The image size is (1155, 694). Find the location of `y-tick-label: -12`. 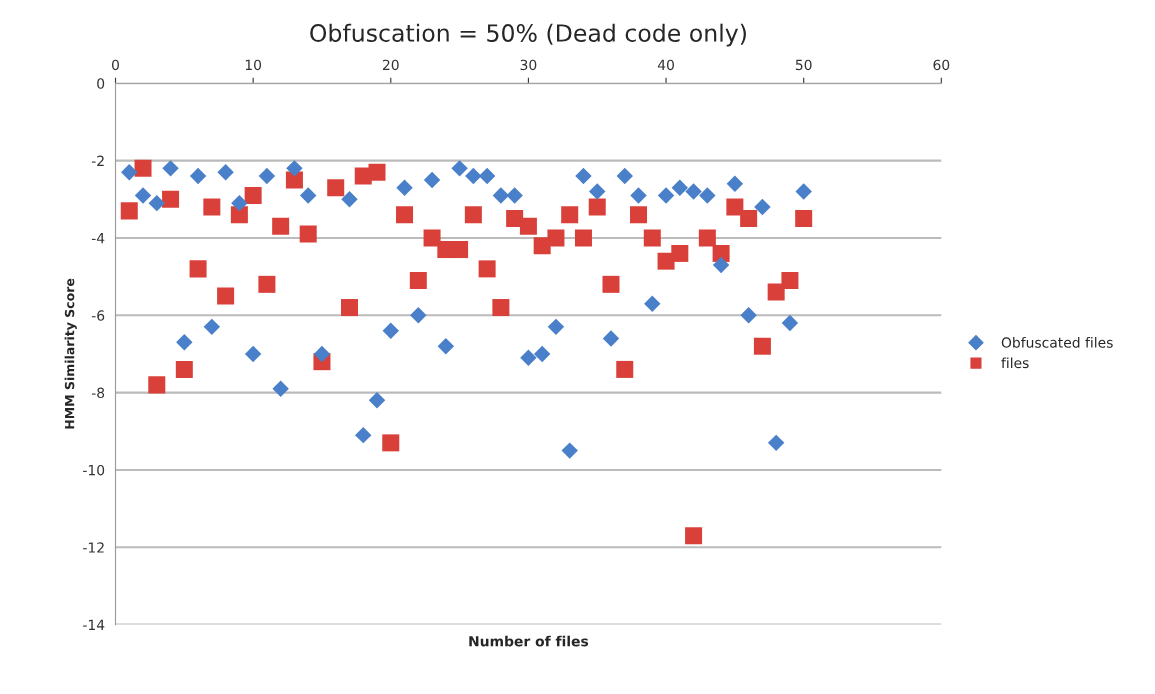

y-tick-label: -12 is located at coordinates (93, 547).